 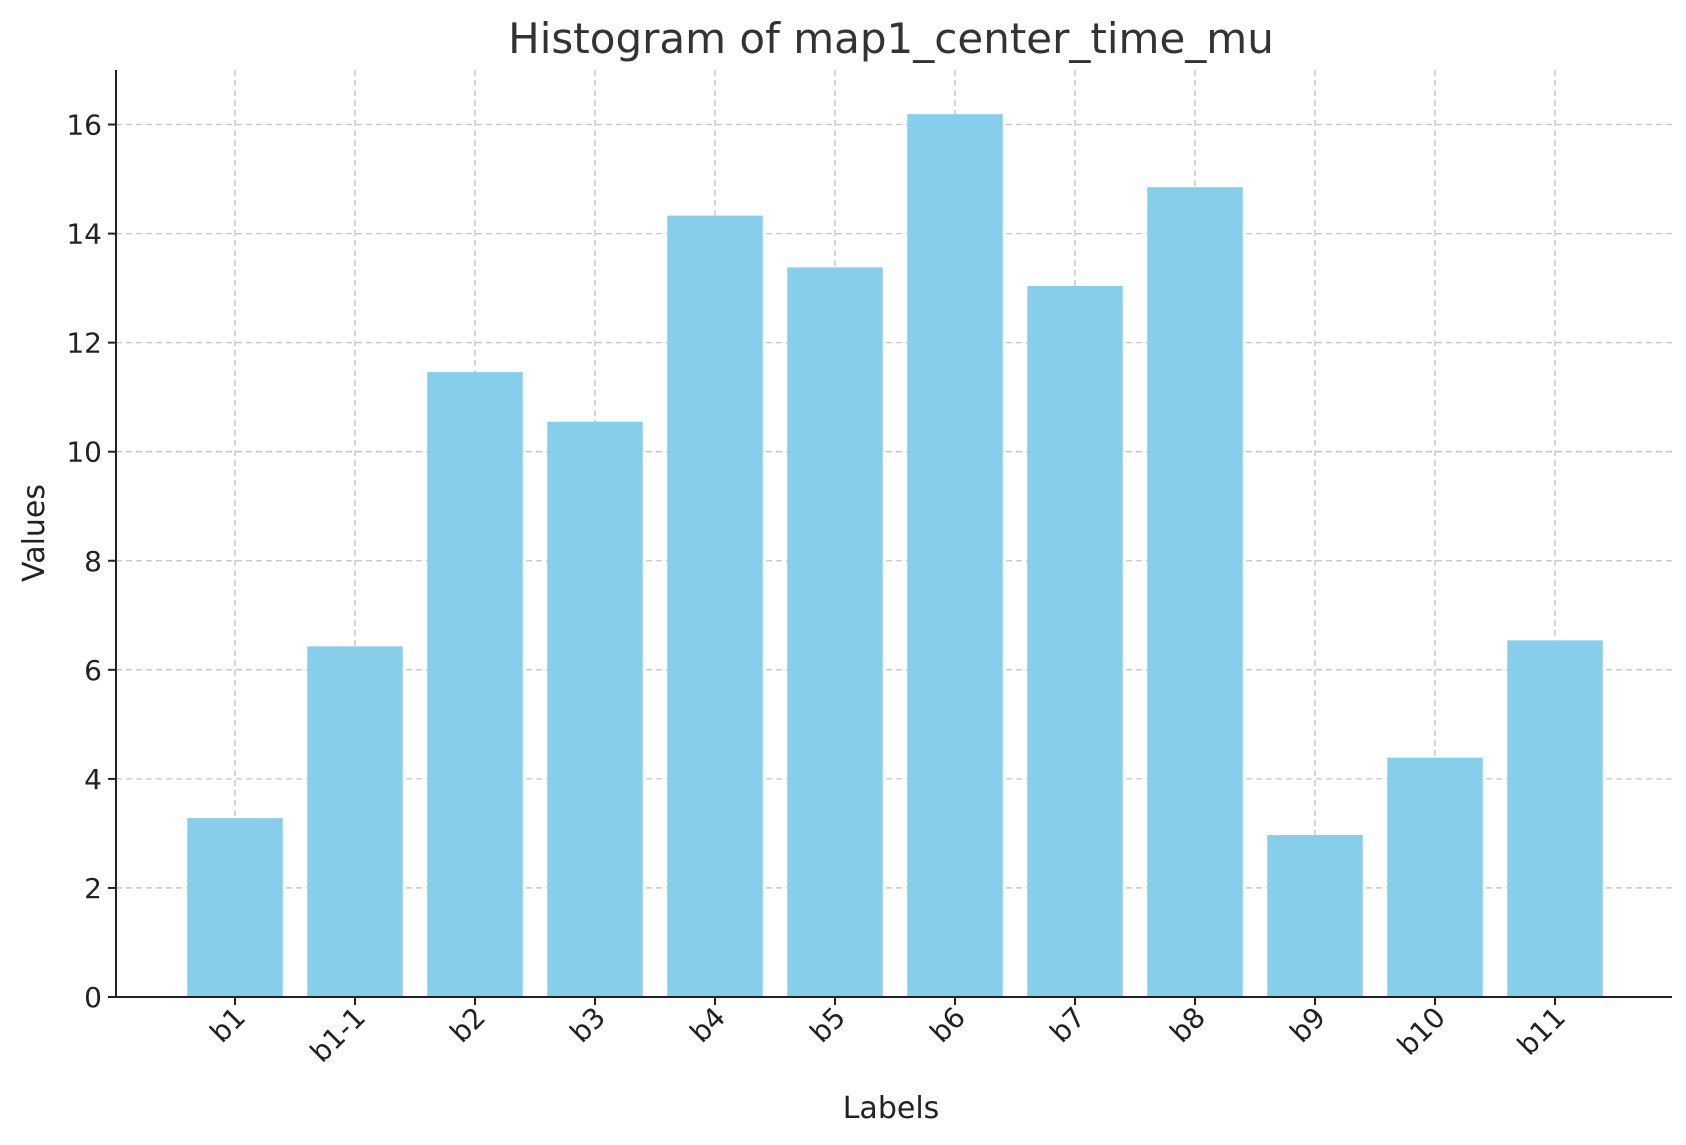 I want to click on x-tick-label-b7: b7, so click(x=1067, y=1025).